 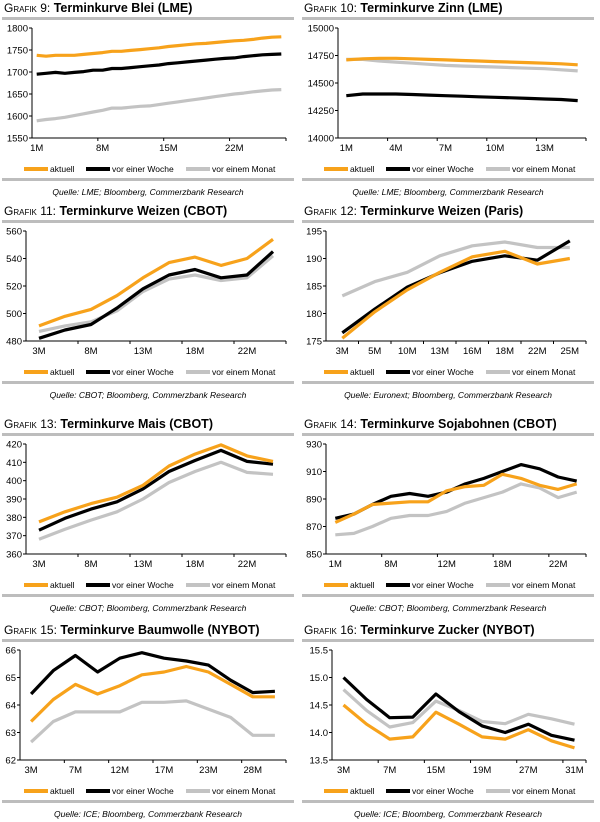 What do you see at coordinates (14, 259) in the screenshot?
I see `y-tick-label: 540` at bounding box center [14, 259].